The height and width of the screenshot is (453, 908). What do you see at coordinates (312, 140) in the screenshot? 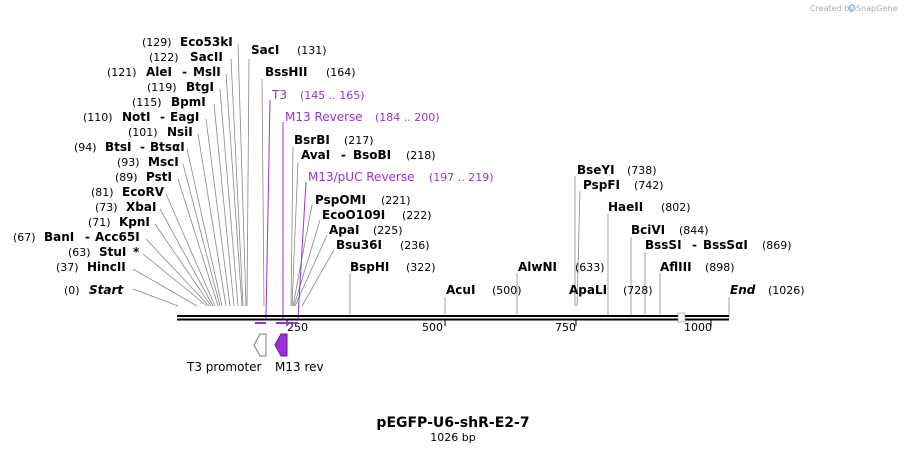
I see `site-name: BsrBI` at bounding box center [312, 140].